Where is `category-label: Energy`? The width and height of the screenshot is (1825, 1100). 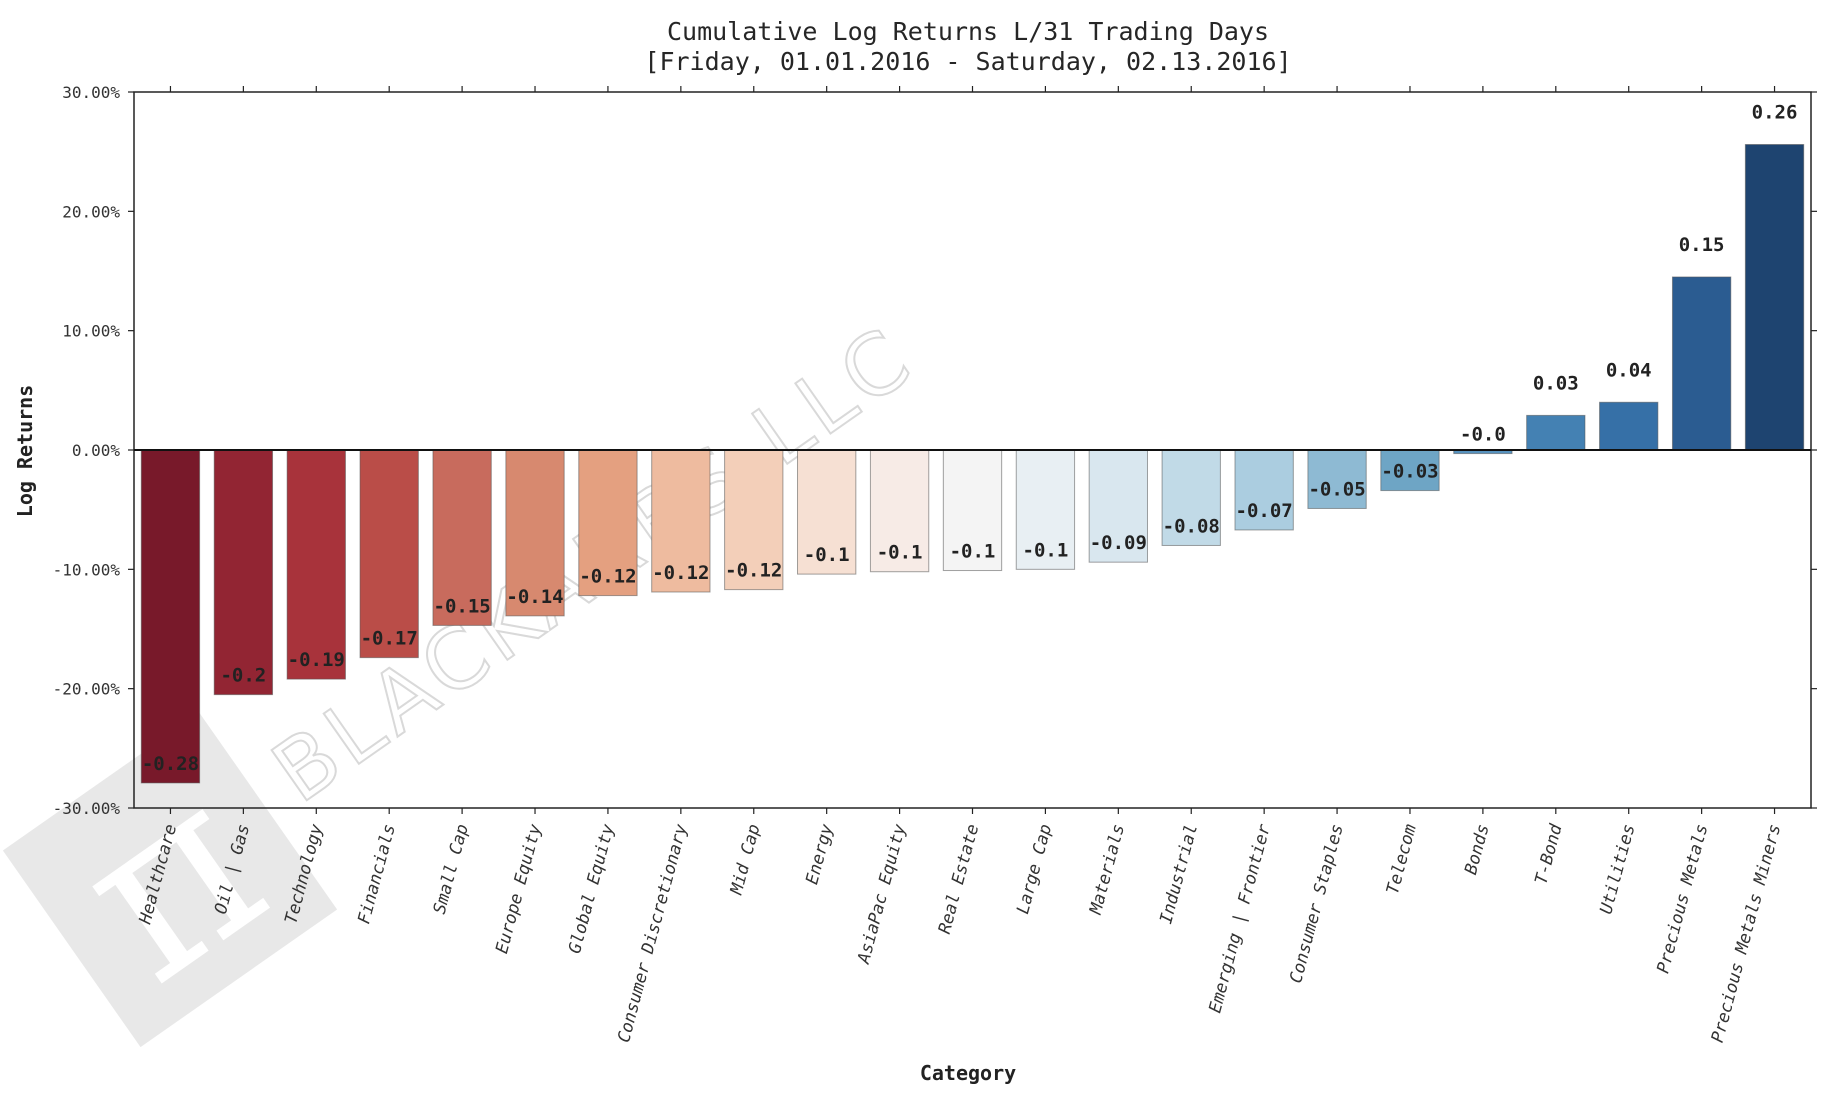 category-label: Energy is located at coordinates (819, 853).